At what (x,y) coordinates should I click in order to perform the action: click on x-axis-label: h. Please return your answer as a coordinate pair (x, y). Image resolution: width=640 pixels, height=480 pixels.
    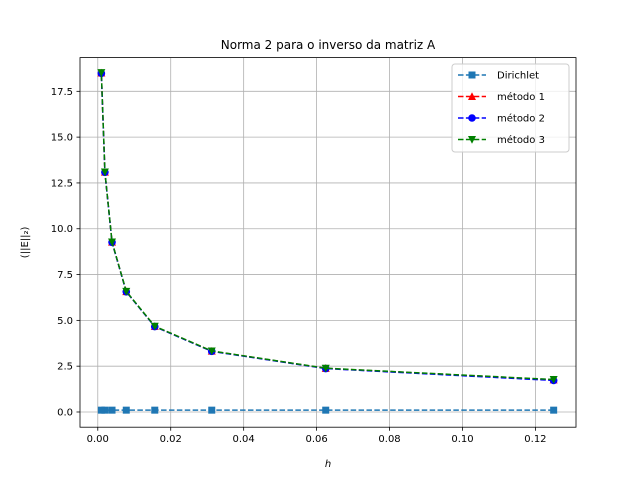
    Looking at the image, I should click on (328, 464).